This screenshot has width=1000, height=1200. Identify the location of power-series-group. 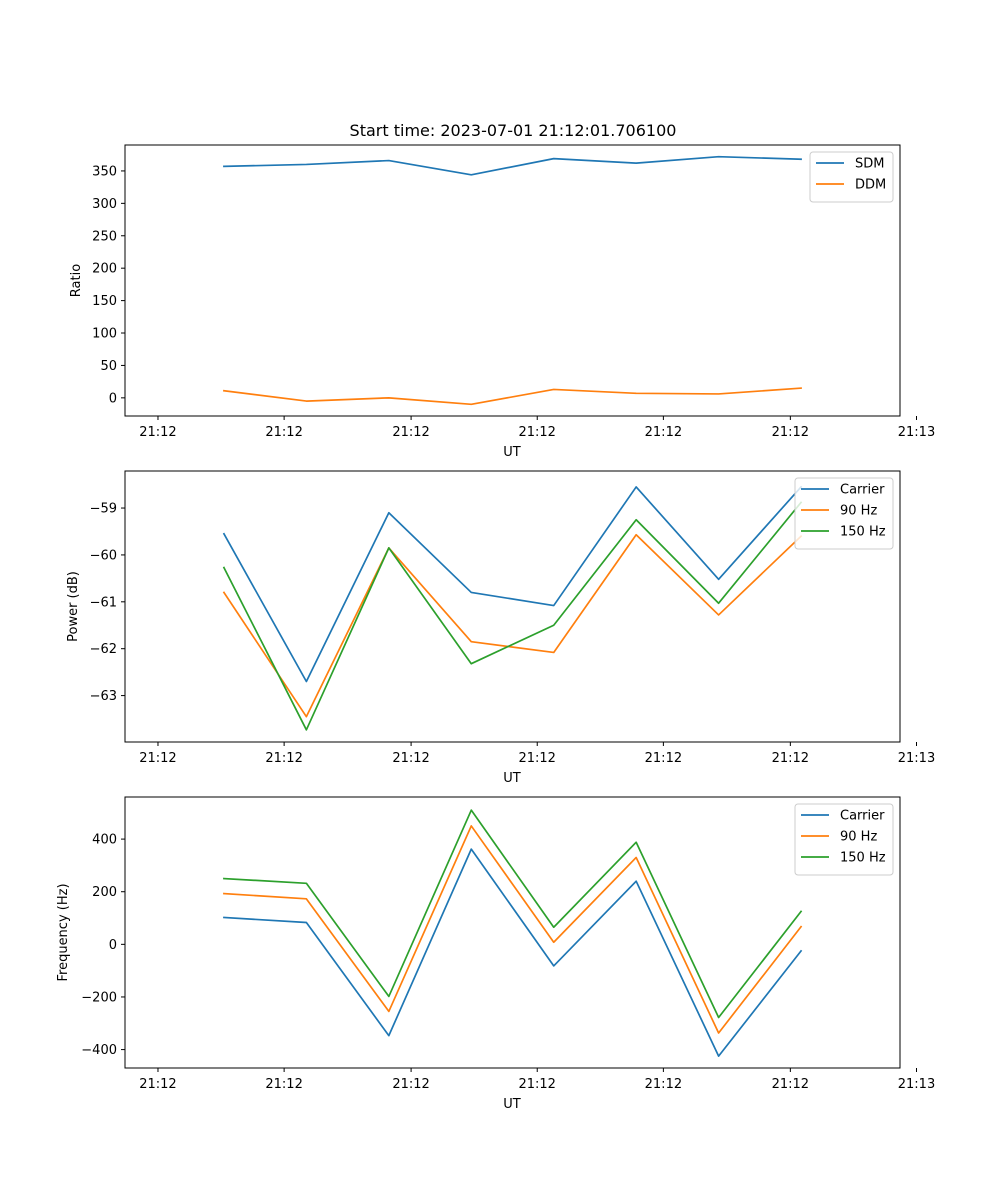
(512, 608).